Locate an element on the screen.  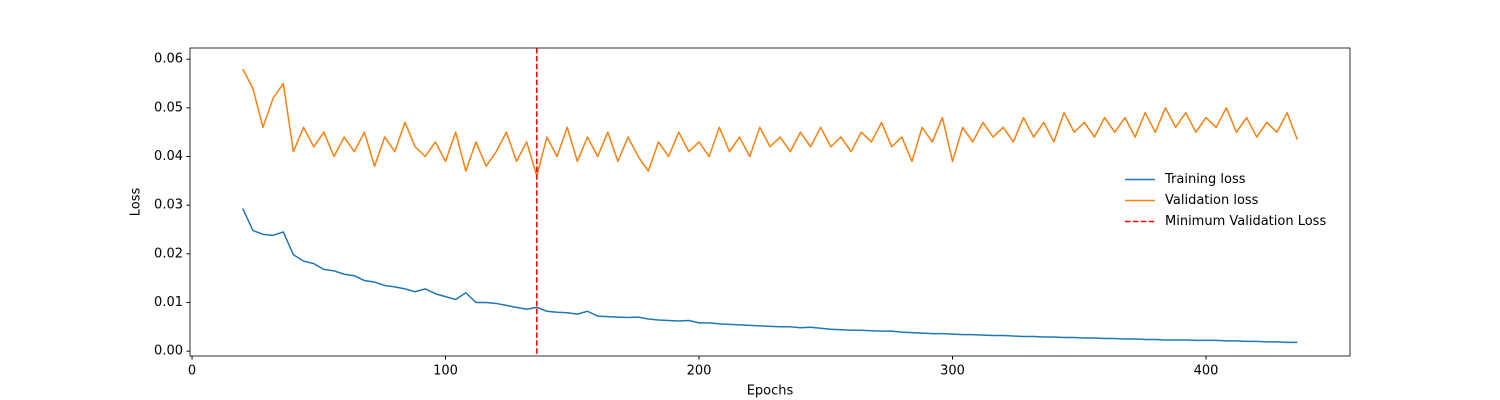
y-tick-label: 0.03 is located at coordinates (168, 205).